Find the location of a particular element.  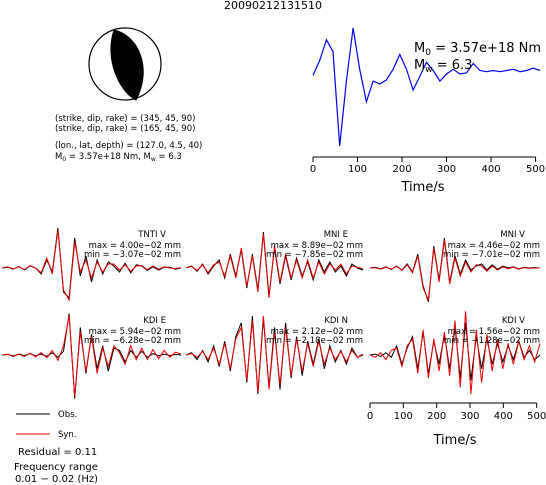

stf-m0-label: M0 = 3.57e+18 Nm is located at coordinates (477, 49).